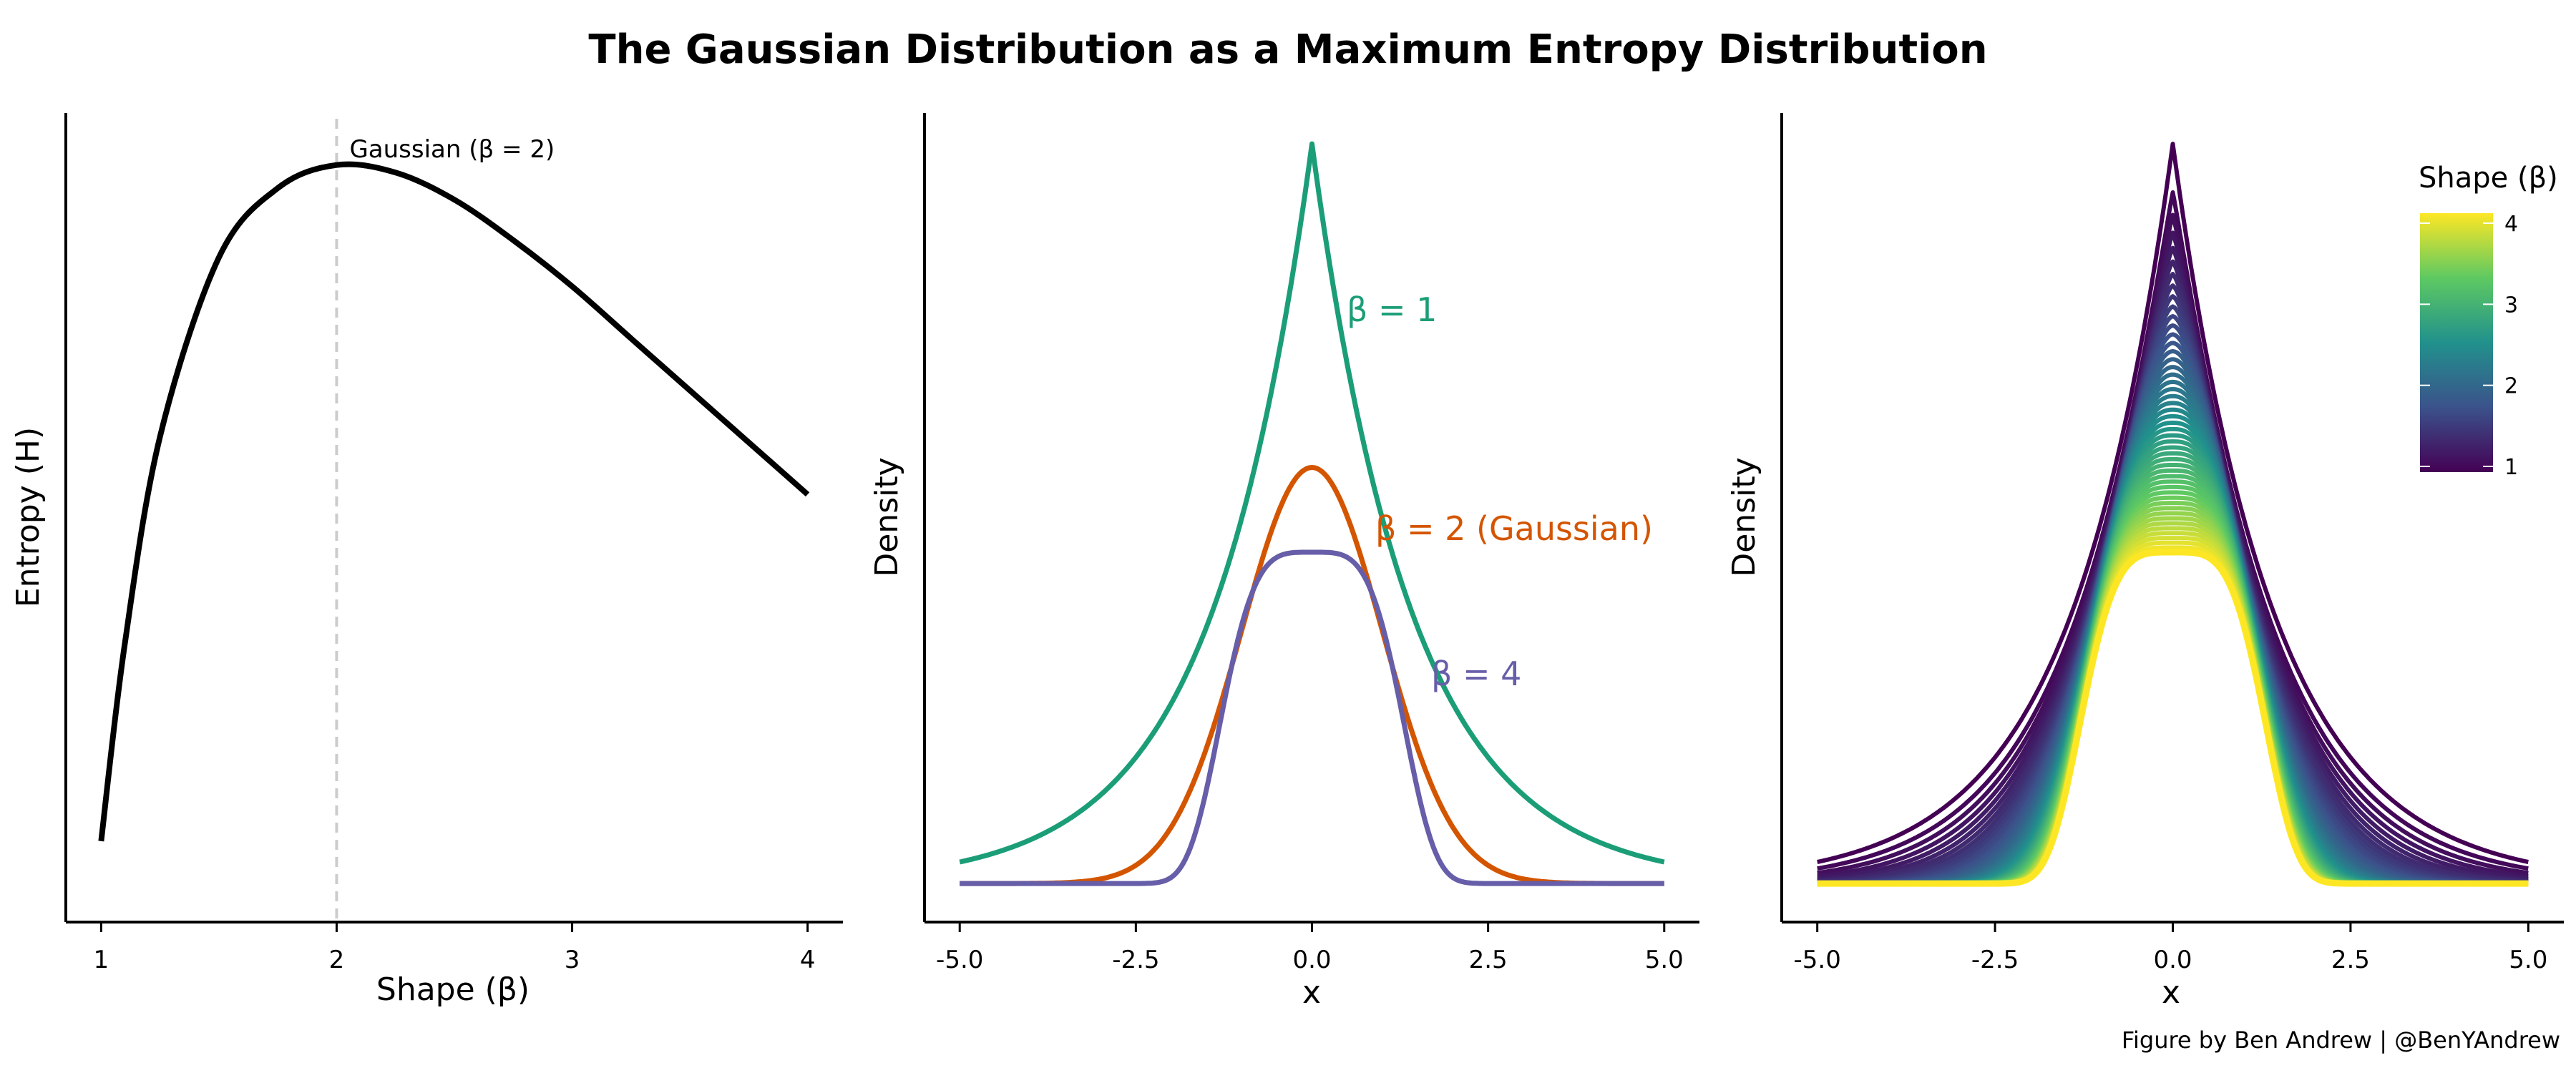  I want to click on colorbar-tick-label: 3, so click(2511, 305).